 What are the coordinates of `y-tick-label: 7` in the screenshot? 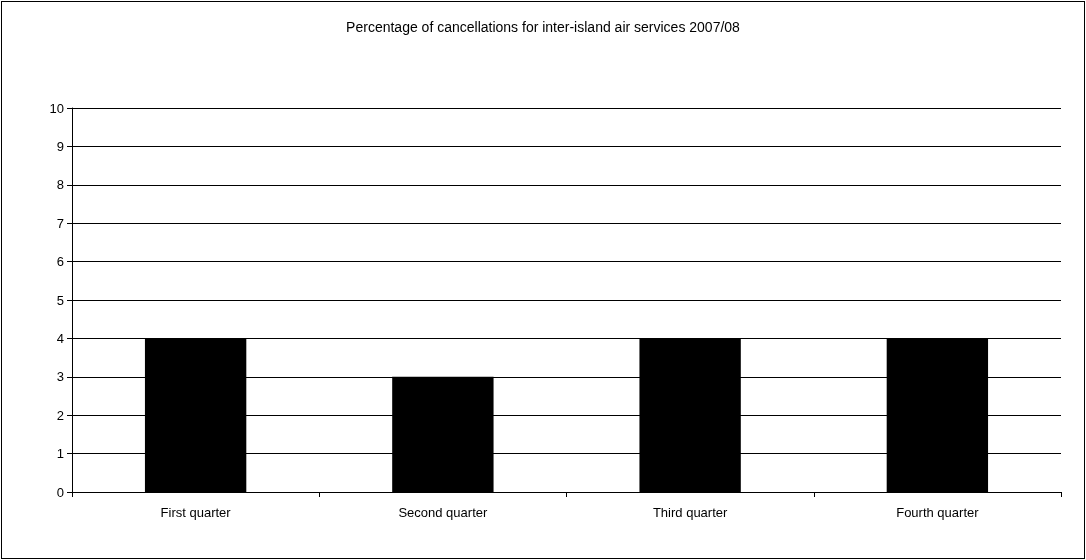 It's located at (60, 223).